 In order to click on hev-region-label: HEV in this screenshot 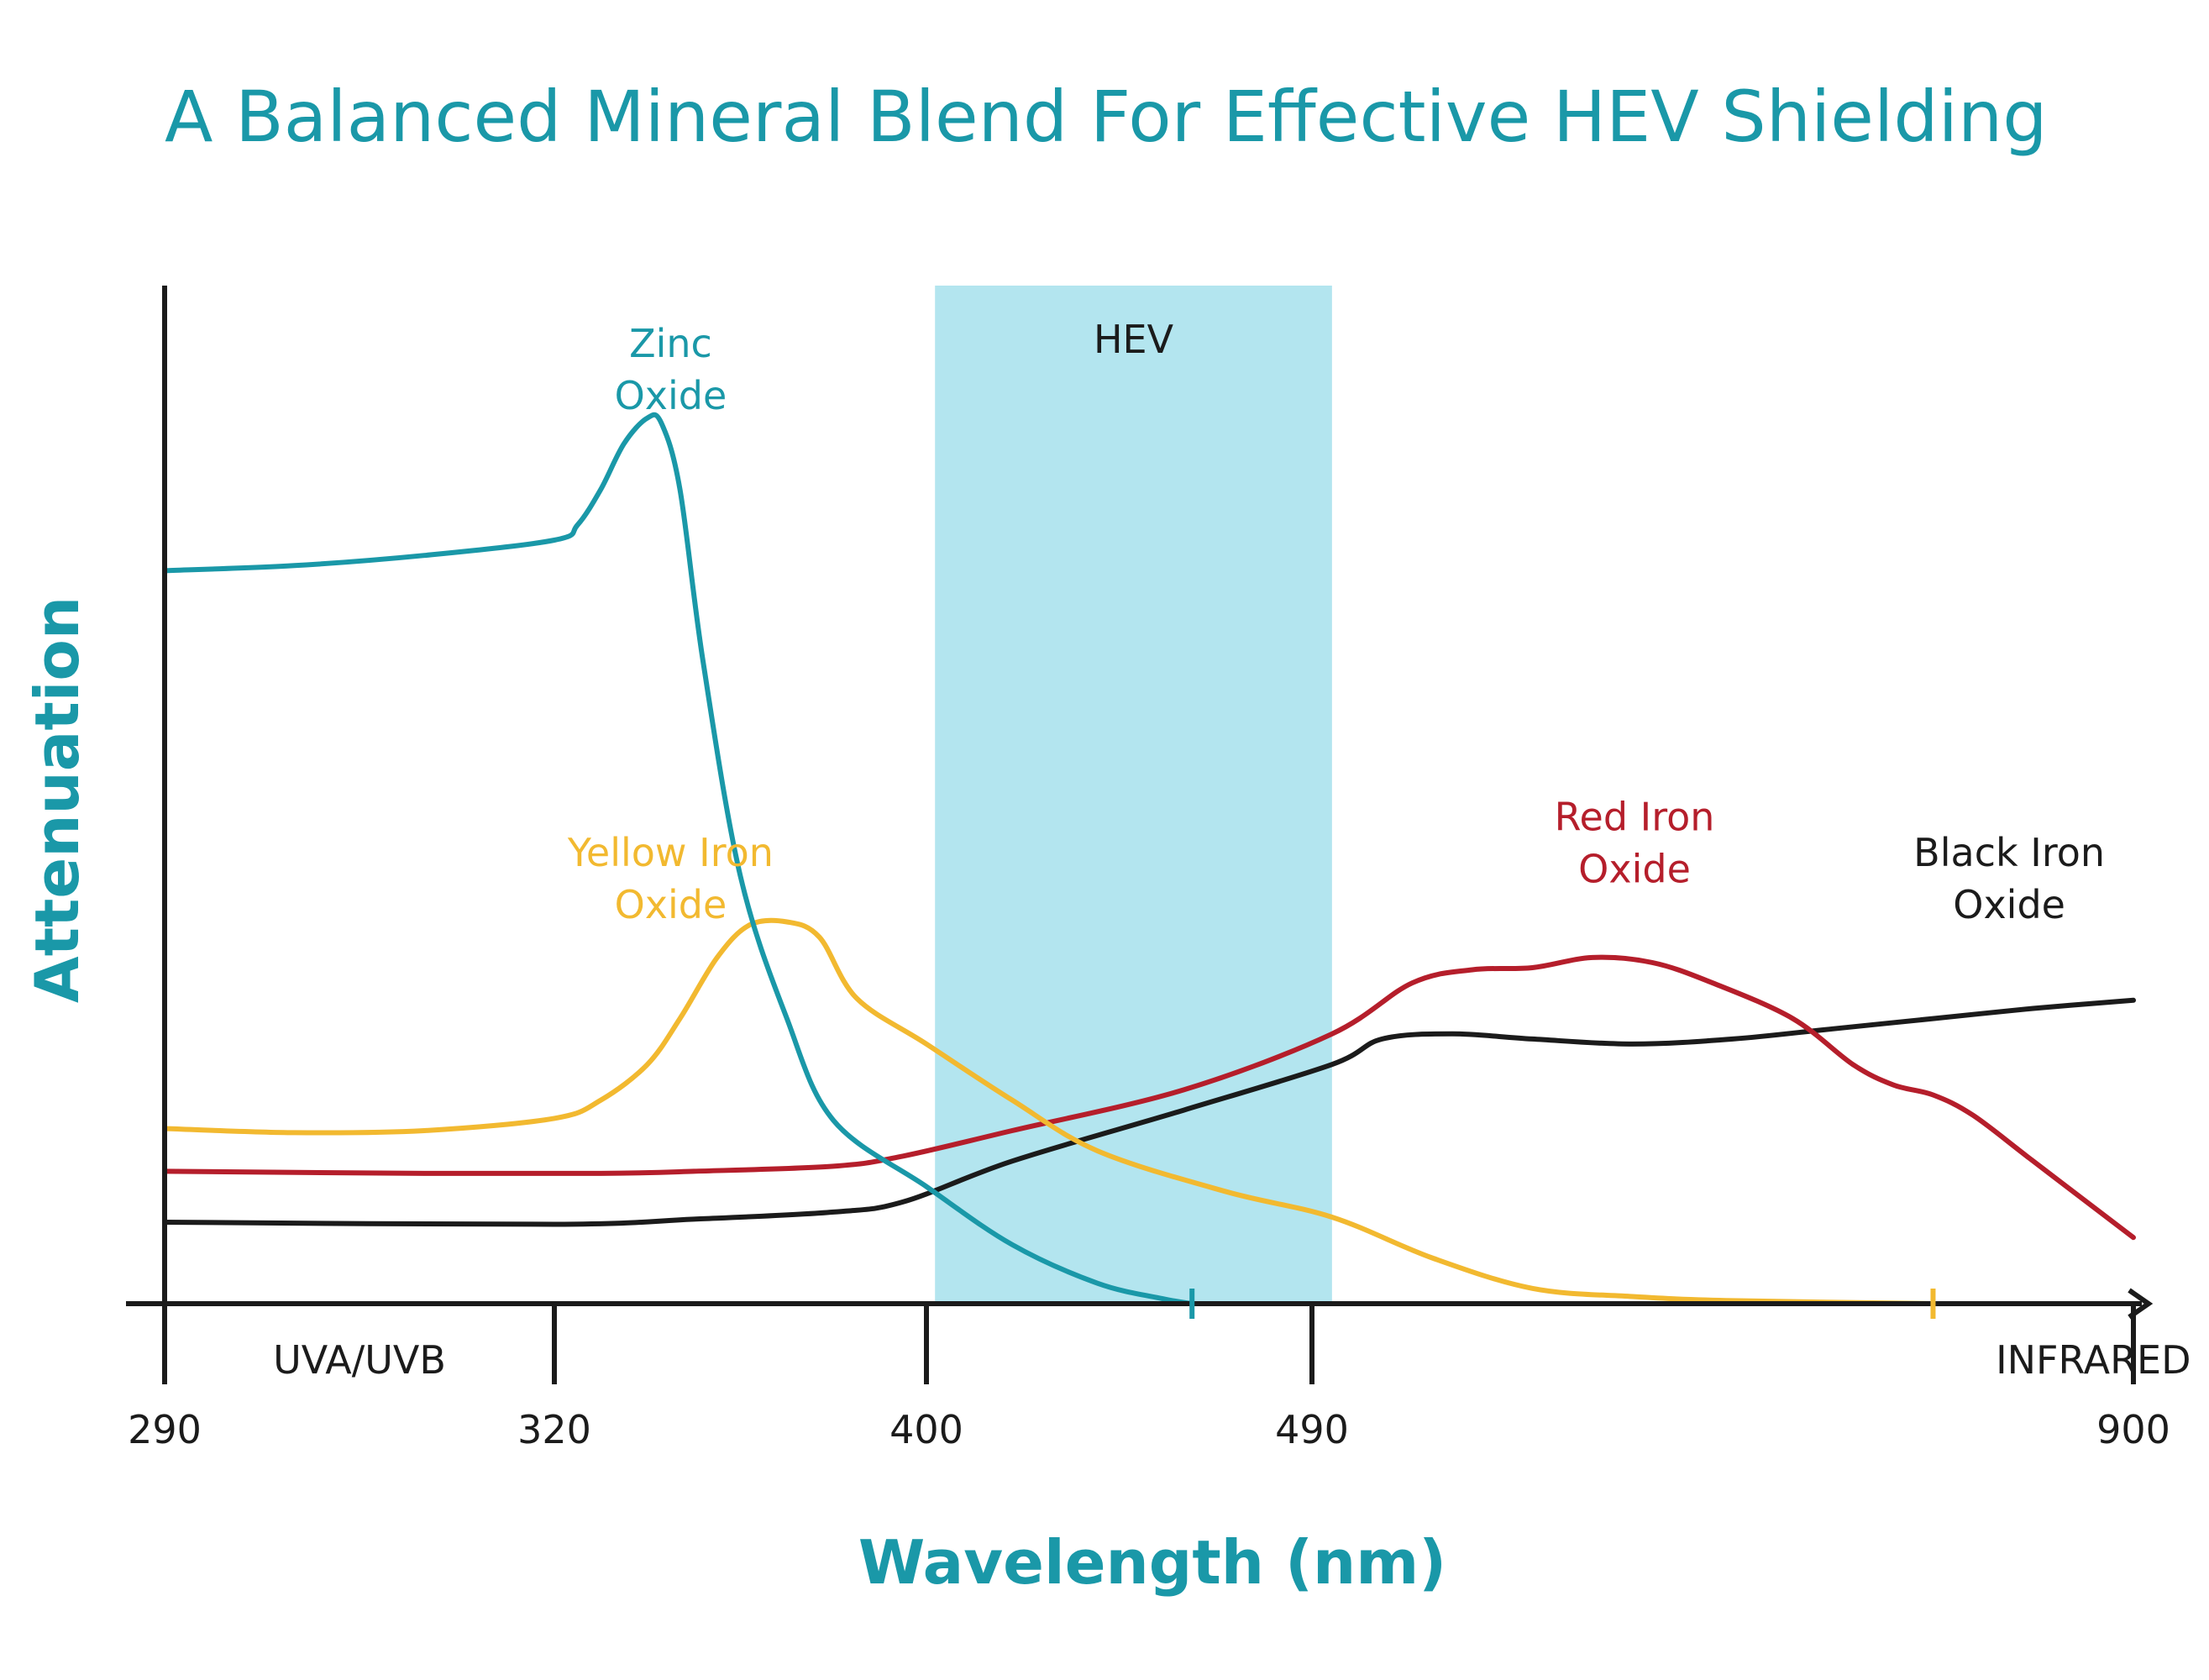, I will do `click(1134, 339)`.